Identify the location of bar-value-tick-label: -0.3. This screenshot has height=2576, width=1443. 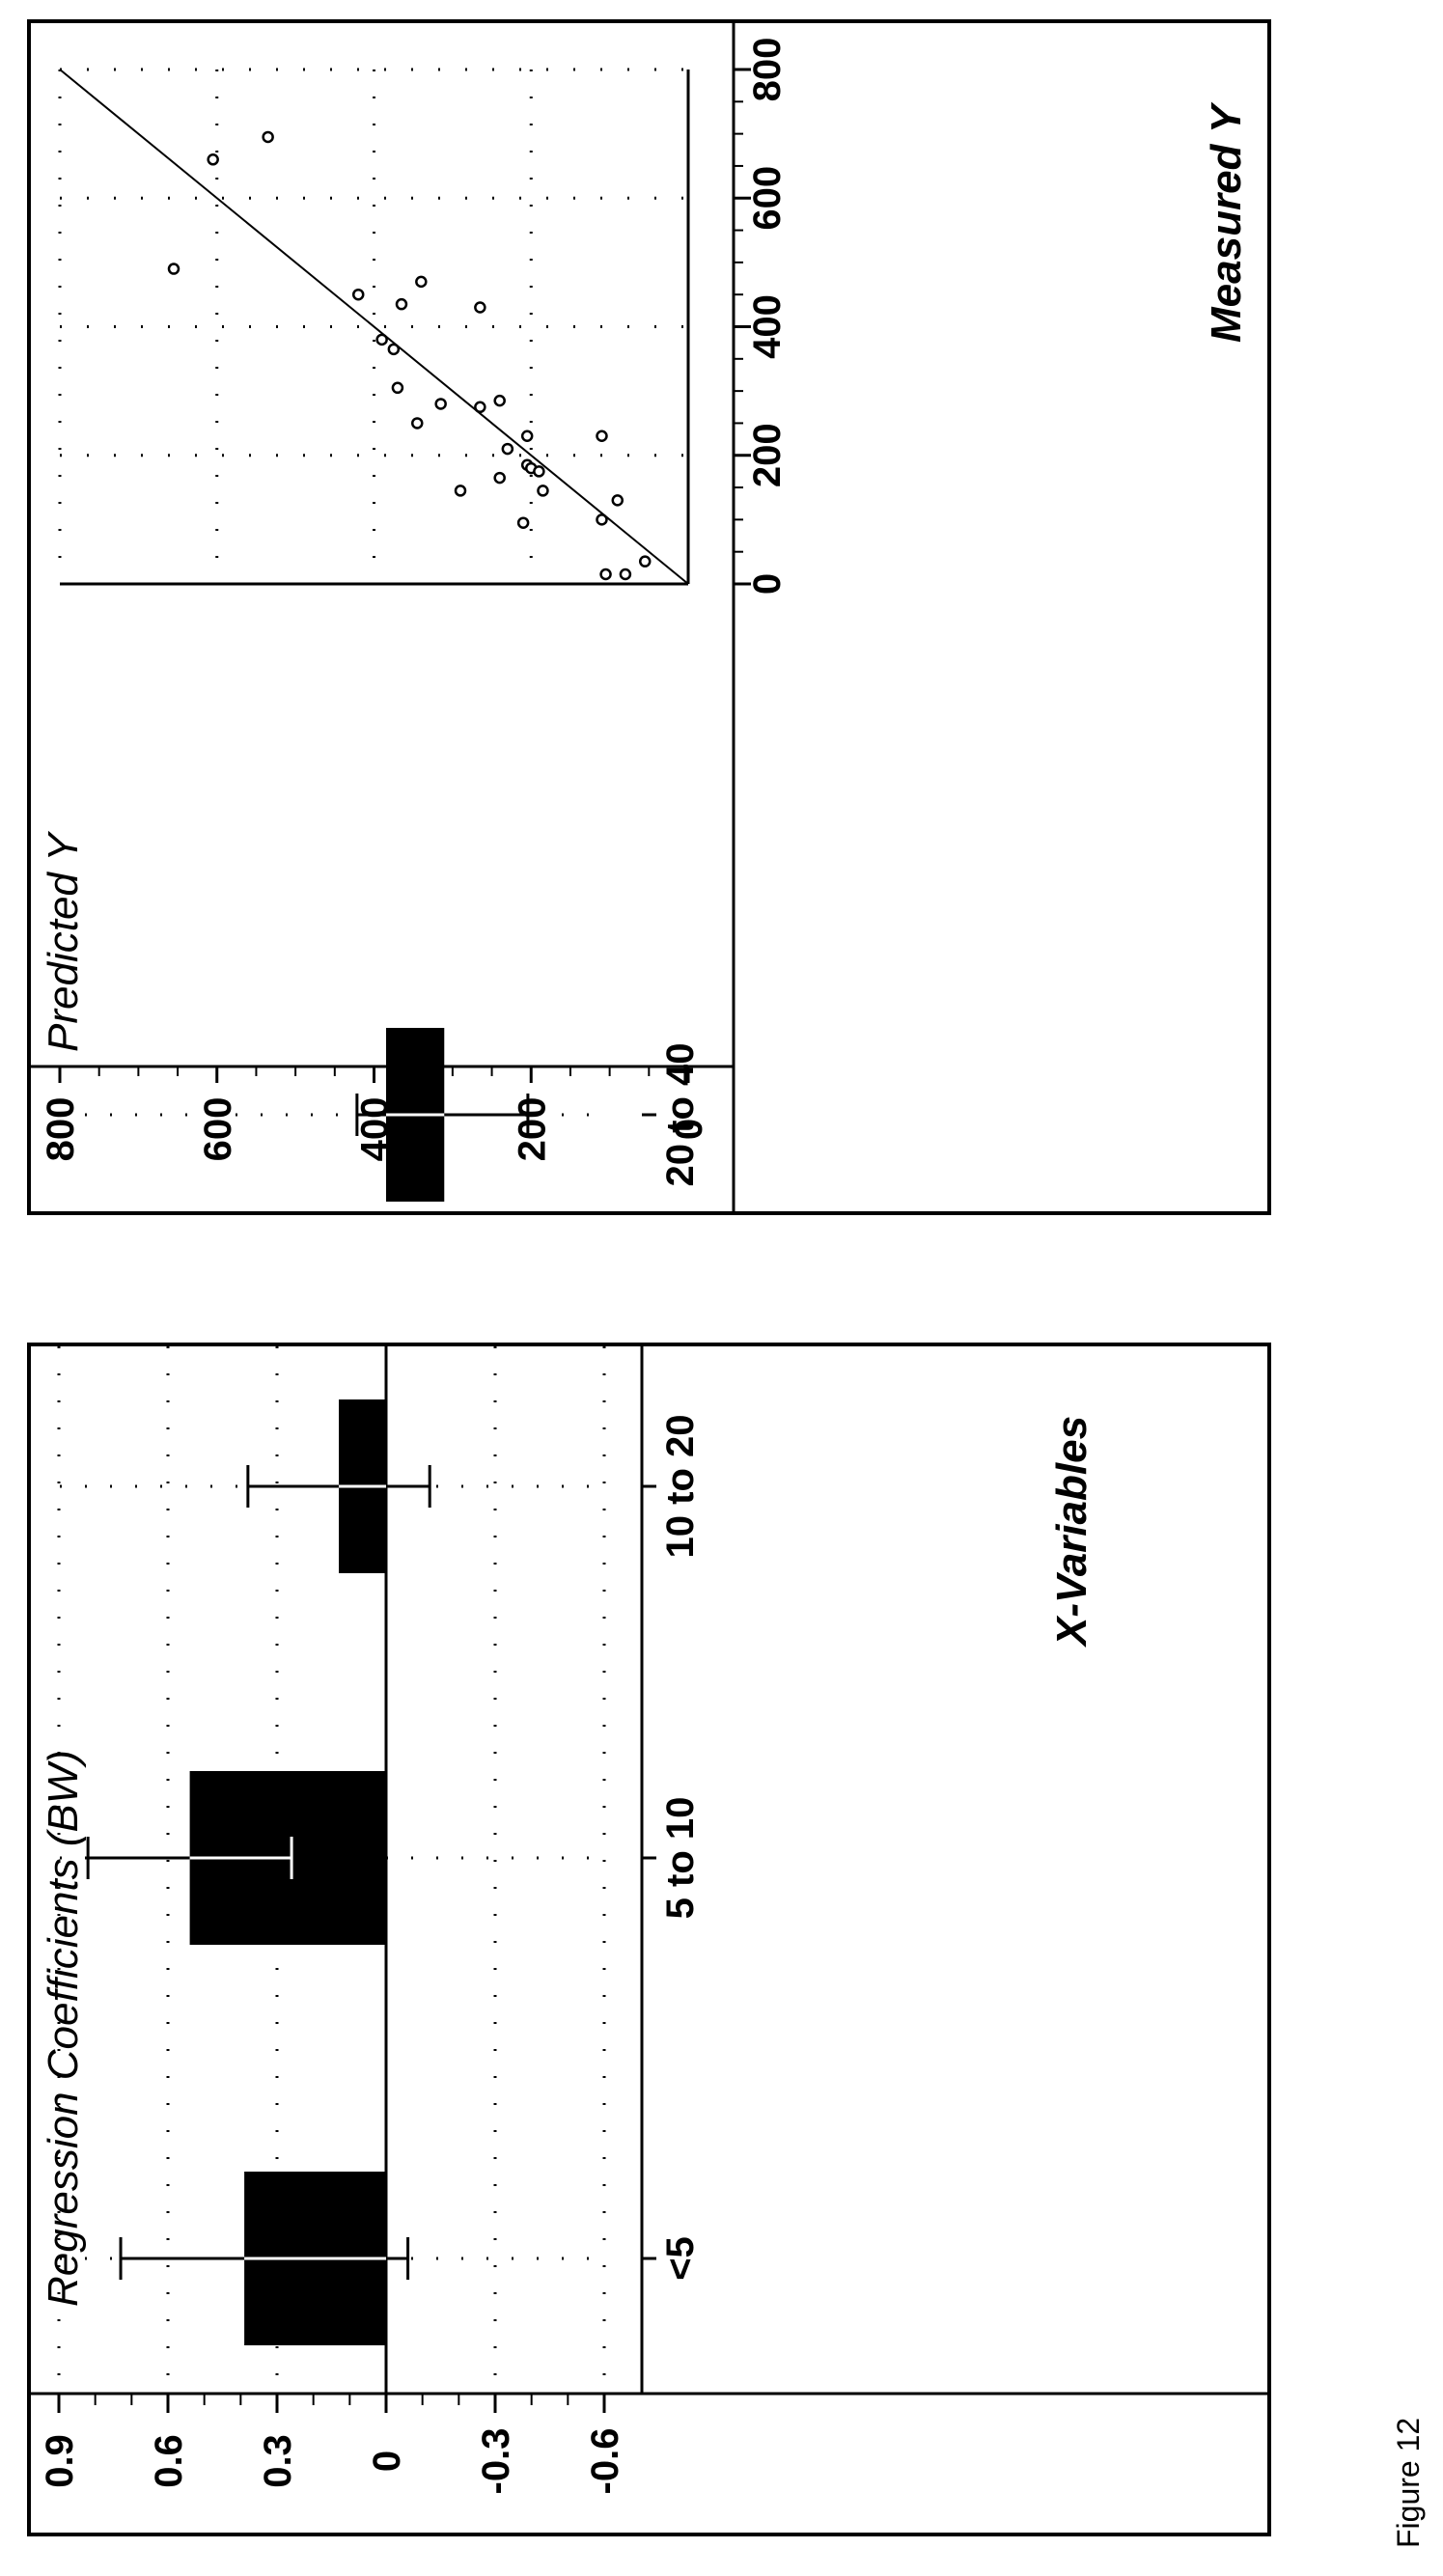
(496, 2461).